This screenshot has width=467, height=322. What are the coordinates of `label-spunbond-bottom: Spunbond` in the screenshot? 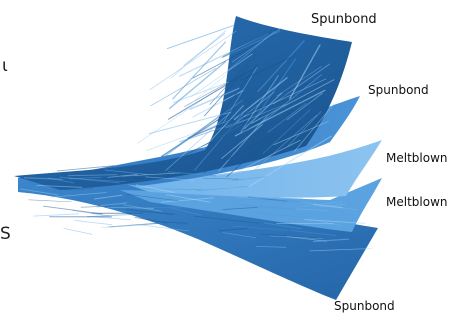 It's located at (364, 306).